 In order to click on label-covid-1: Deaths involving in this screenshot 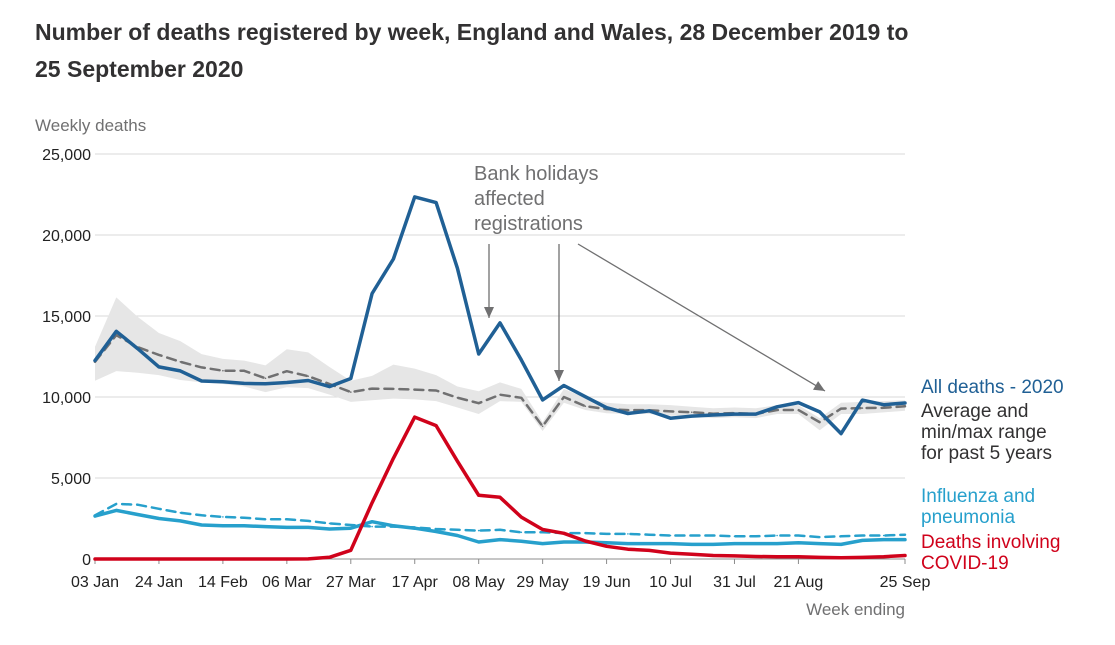, I will do `click(990, 542)`.